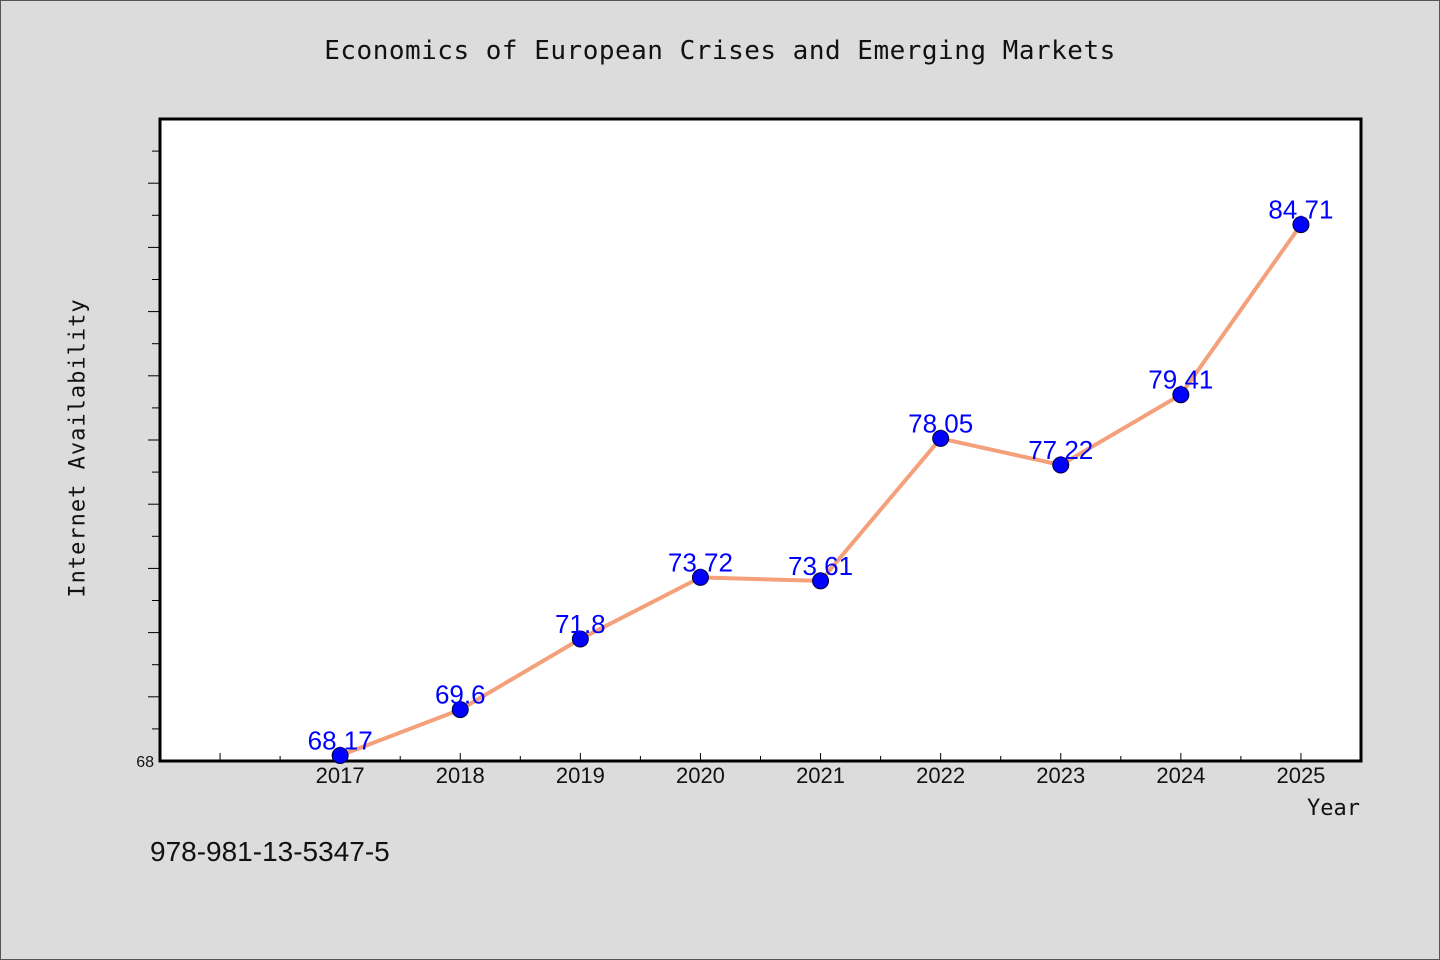  What do you see at coordinates (1060, 450) in the screenshot?
I see `data-label: 77.22` at bounding box center [1060, 450].